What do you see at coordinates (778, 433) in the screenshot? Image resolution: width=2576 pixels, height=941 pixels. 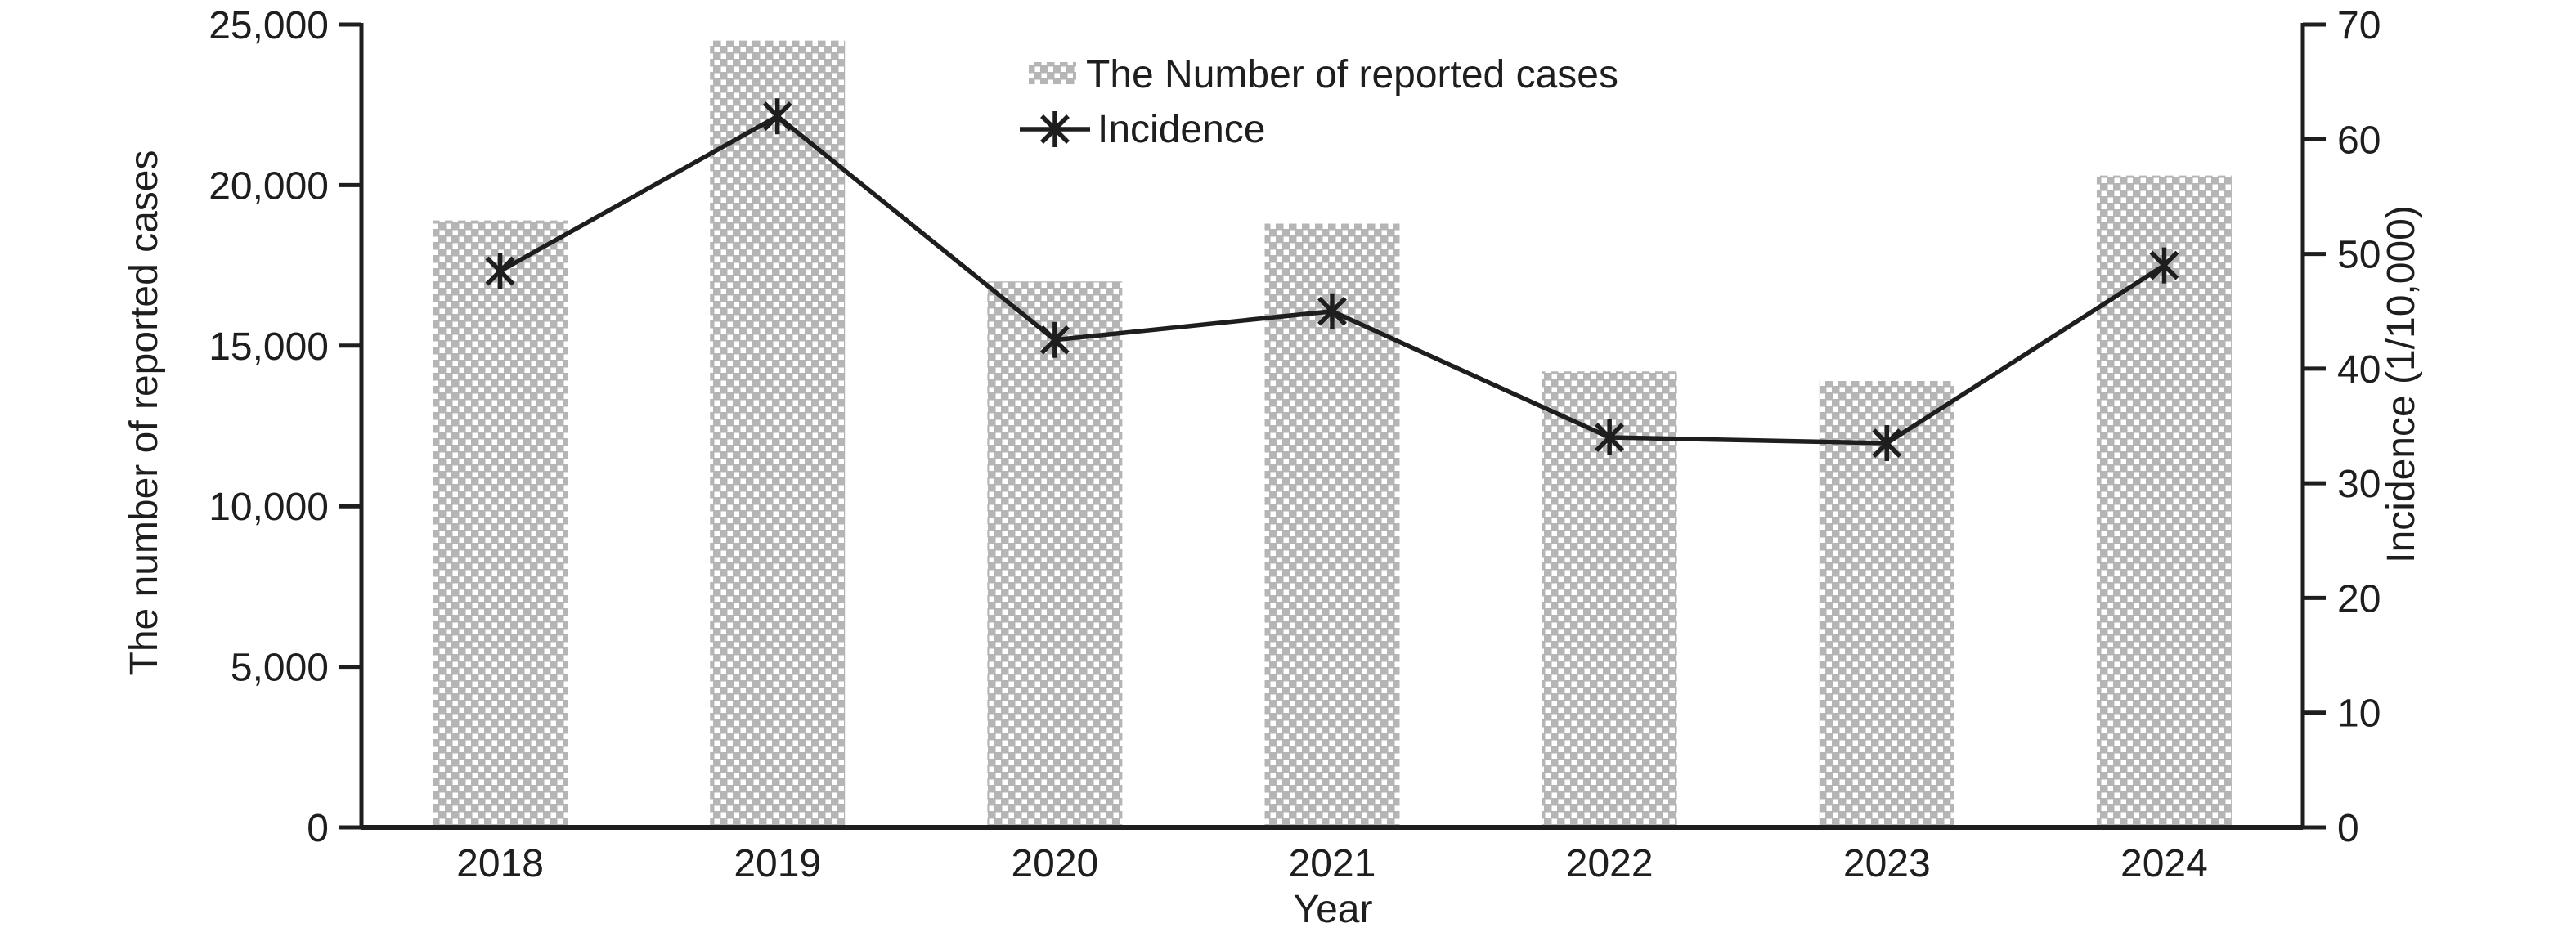 I see `bar-2019` at bounding box center [778, 433].